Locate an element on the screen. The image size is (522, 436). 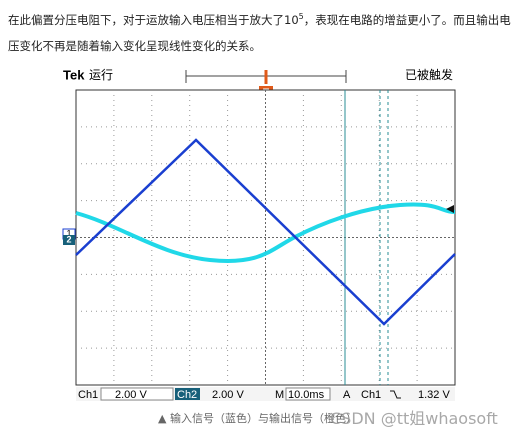
status-text: 10.0ms is located at coordinates (306, 395).